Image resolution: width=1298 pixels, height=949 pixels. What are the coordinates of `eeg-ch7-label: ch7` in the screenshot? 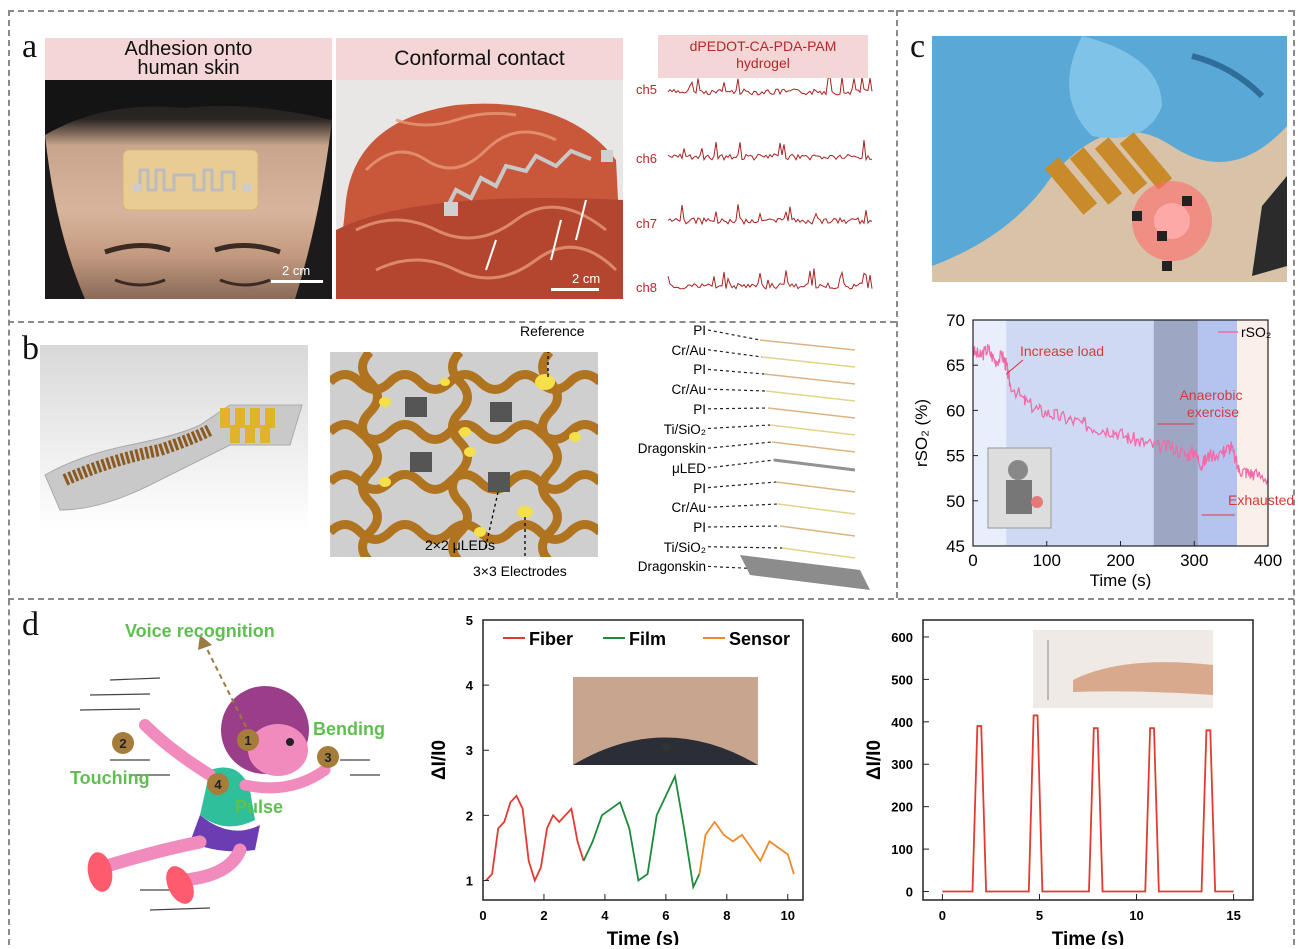 It's located at (646, 223).